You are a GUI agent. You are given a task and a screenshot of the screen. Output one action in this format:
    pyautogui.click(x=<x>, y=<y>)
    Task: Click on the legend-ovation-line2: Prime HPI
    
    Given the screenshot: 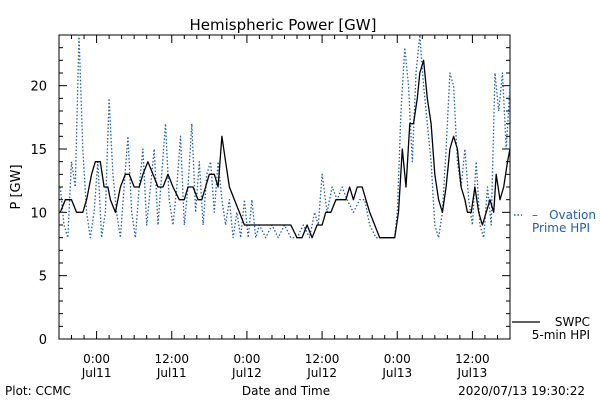 What is the action you would take?
    pyautogui.click(x=561, y=228)
    